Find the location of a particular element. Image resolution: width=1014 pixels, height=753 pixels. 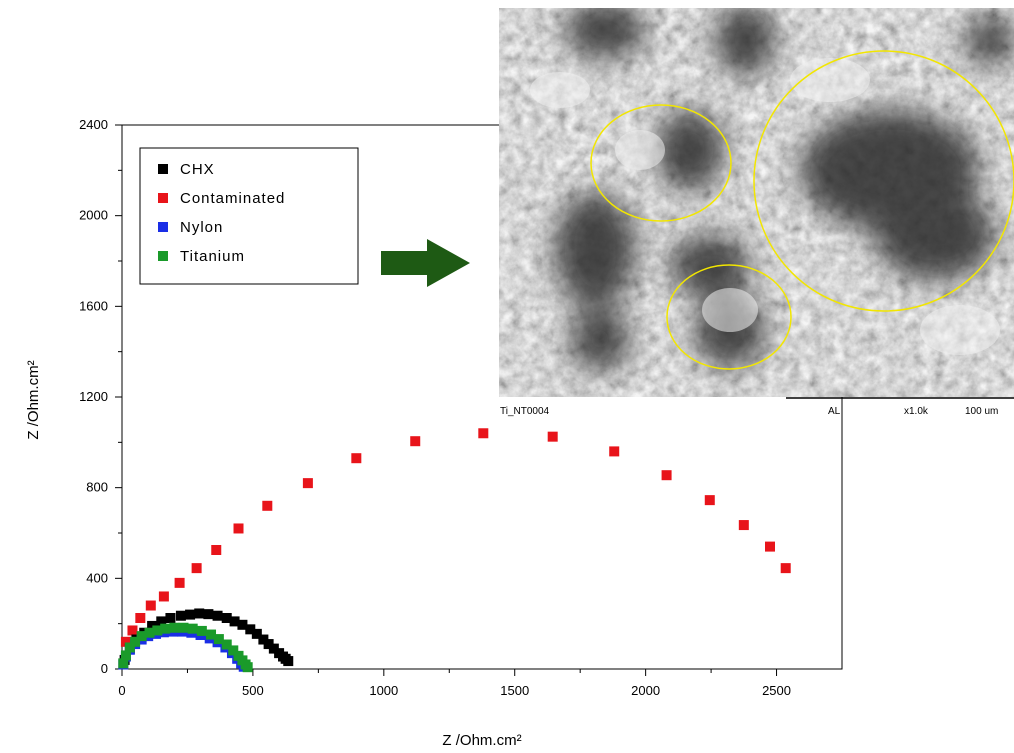

x-tick-label: 0 is located at coordinates (121, 690).